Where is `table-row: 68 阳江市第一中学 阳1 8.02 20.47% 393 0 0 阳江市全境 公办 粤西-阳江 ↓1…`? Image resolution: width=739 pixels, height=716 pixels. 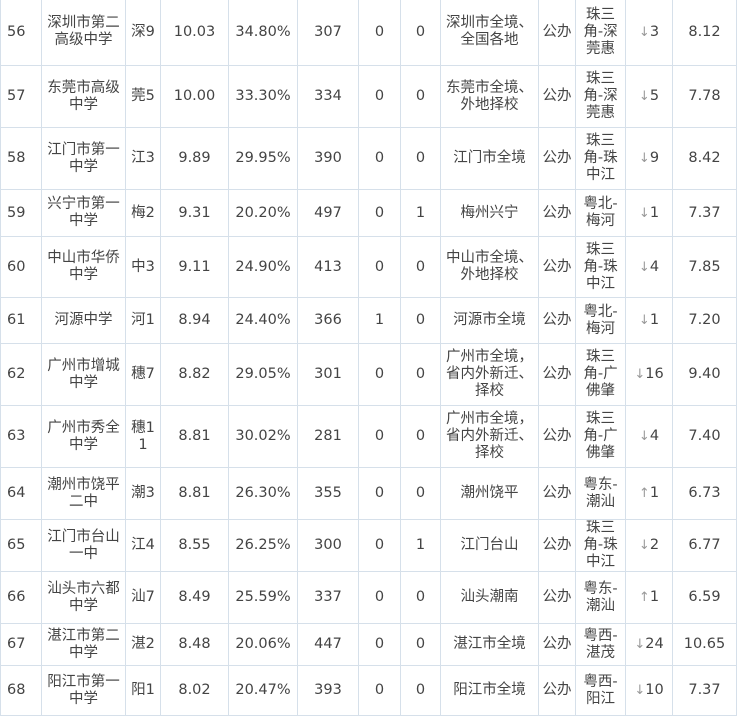
table-row: 68 阳江市第一中学 阳1 8.02 20.47% 393 0 0 阳江市全境 公办 粤西-阳江 ↓1… is located at coordinates (368, 690).